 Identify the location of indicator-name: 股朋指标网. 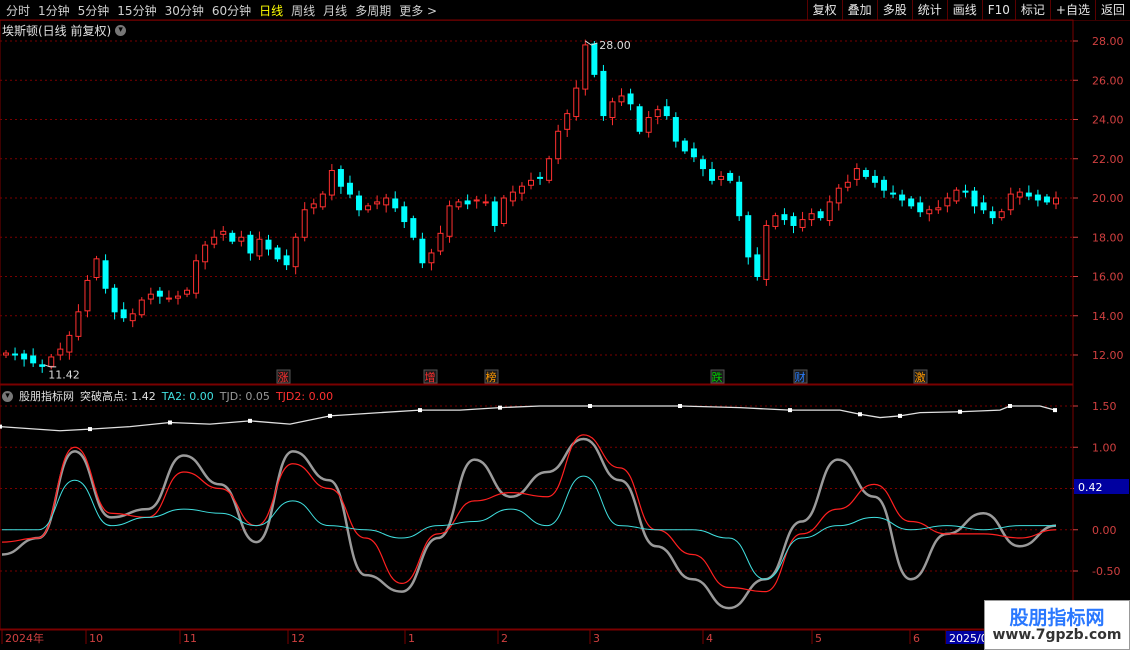
(46, 396).